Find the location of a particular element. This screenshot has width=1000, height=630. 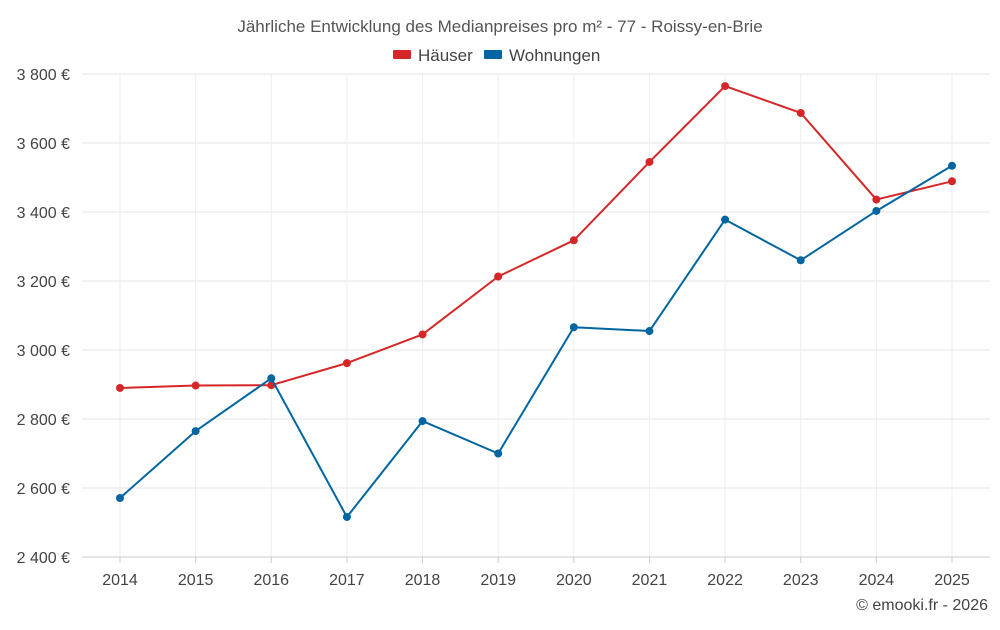

y-tick-label: 3 400 € is located at coordinates (43, 213).